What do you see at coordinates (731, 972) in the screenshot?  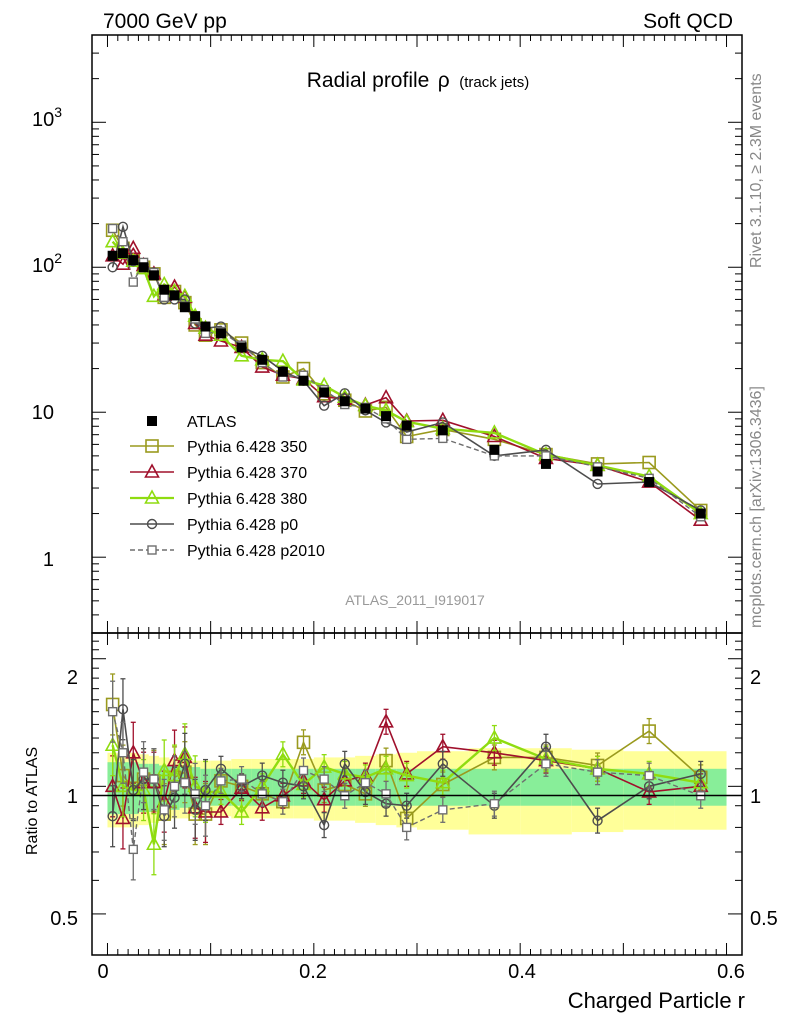 I see `x-tick-label-0.6: 0.6` at bounding box center [731, 972].